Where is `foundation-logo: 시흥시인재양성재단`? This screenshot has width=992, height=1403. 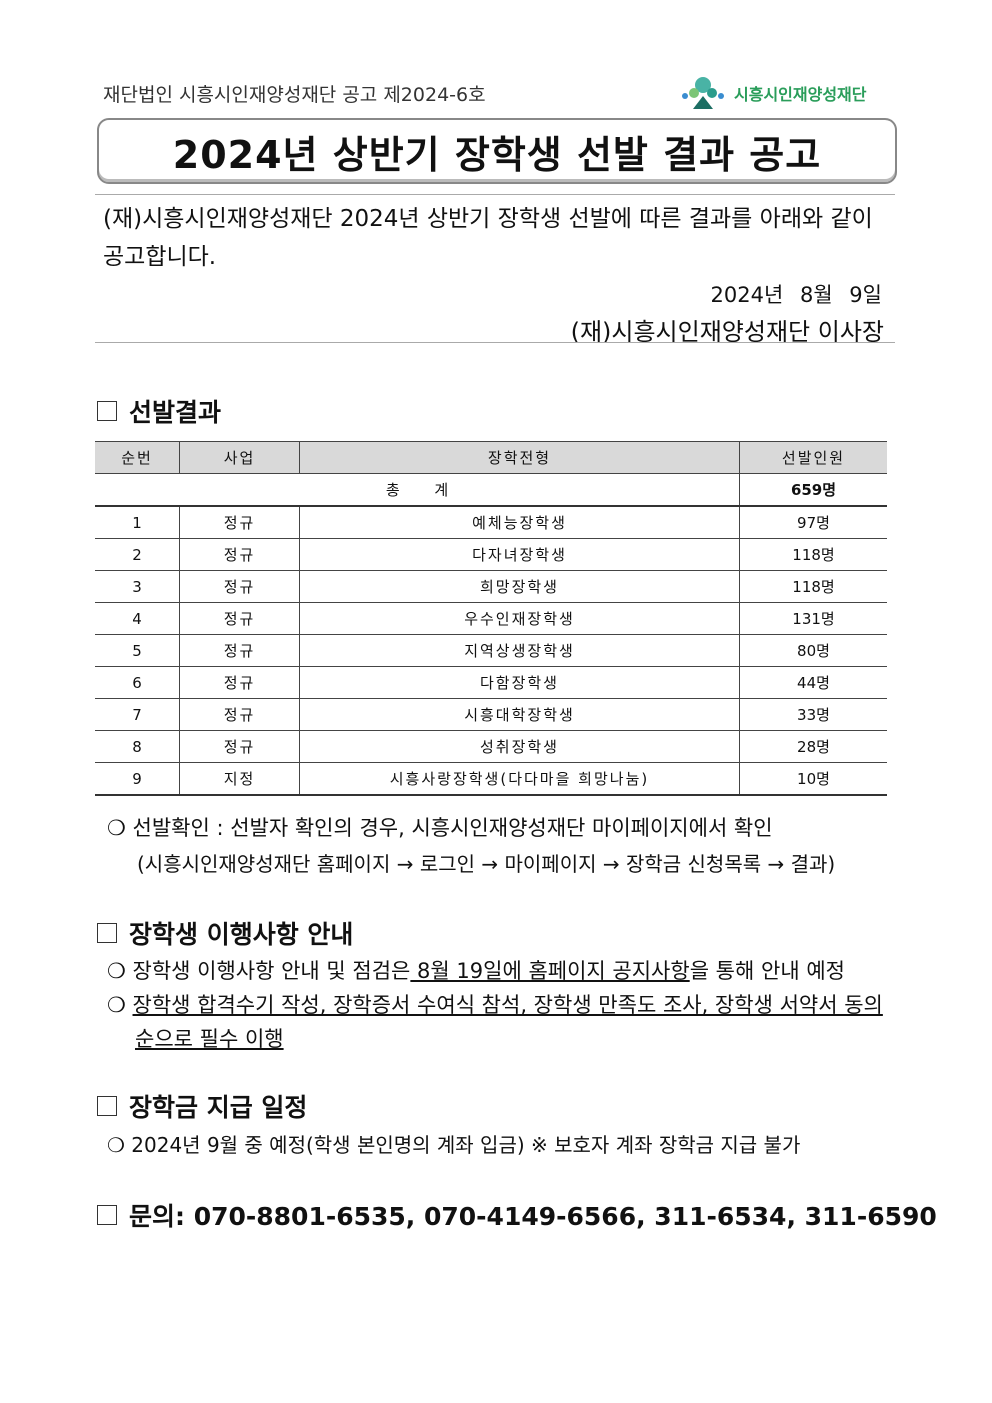
foundation-logo: 시흥시인재양성재단 is located at coordinates (773, 93).